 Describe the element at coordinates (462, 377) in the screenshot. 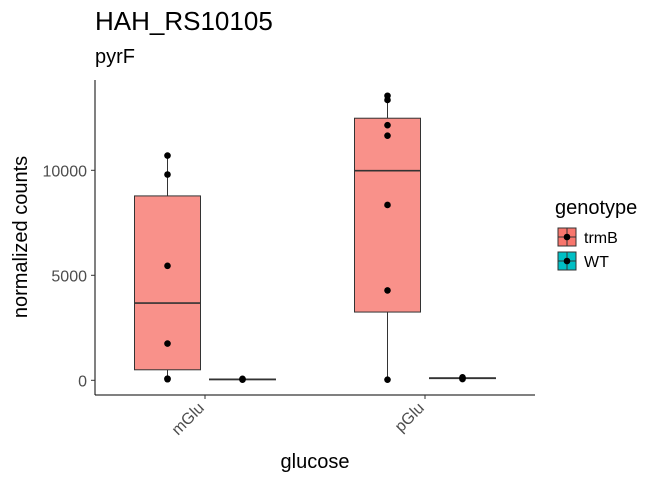

I see `data-point-WT-pGlu` at that location.